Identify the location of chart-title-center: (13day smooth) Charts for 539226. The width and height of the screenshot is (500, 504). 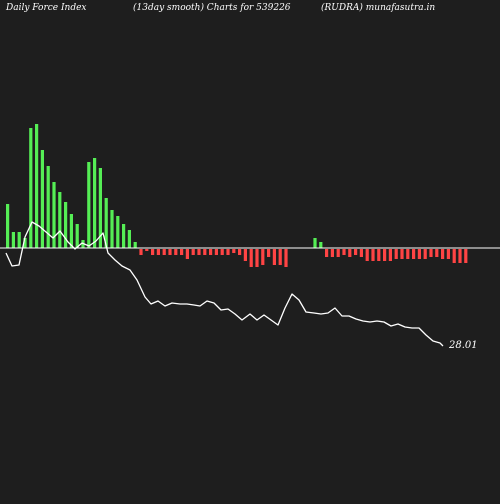
(212, 8).